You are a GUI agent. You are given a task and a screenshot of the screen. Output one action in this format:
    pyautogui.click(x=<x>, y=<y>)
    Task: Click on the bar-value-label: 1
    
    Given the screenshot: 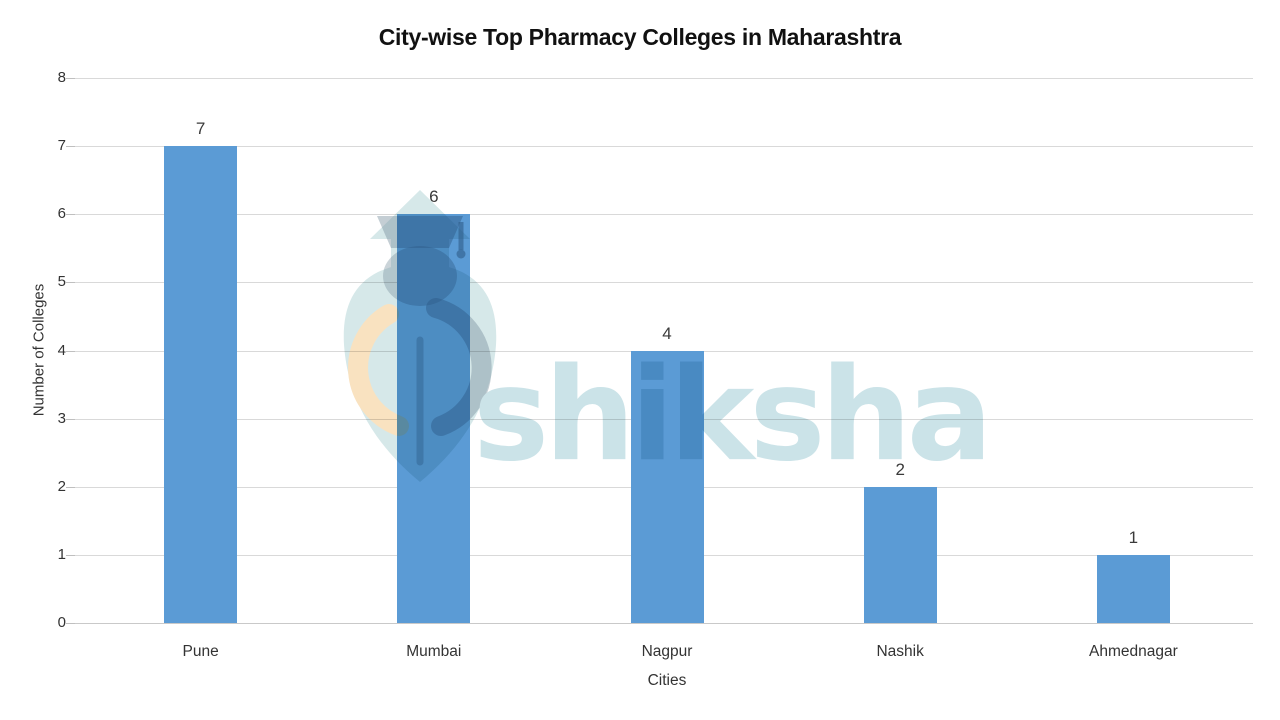 What is the action you would take?
    pyautogui.click(x=1133, y=537)
    